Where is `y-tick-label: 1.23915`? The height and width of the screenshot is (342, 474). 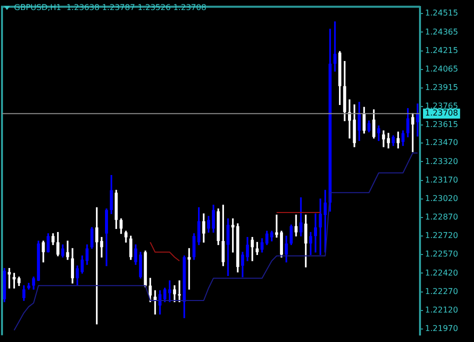 y-tick-label: 1.23915 is located at coordinates (441, 87).